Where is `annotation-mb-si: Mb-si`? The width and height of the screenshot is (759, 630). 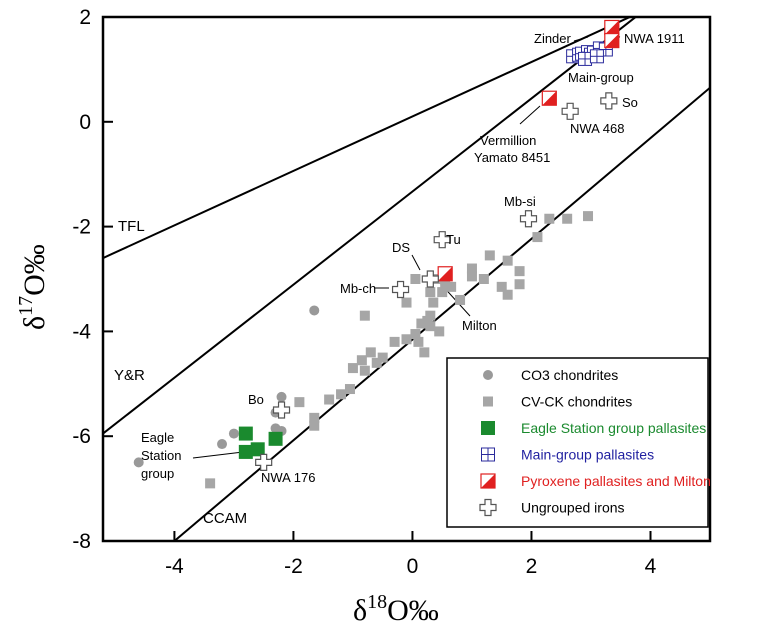
annotation-mb-si: Mb-si is located at coordinates (520, 201).